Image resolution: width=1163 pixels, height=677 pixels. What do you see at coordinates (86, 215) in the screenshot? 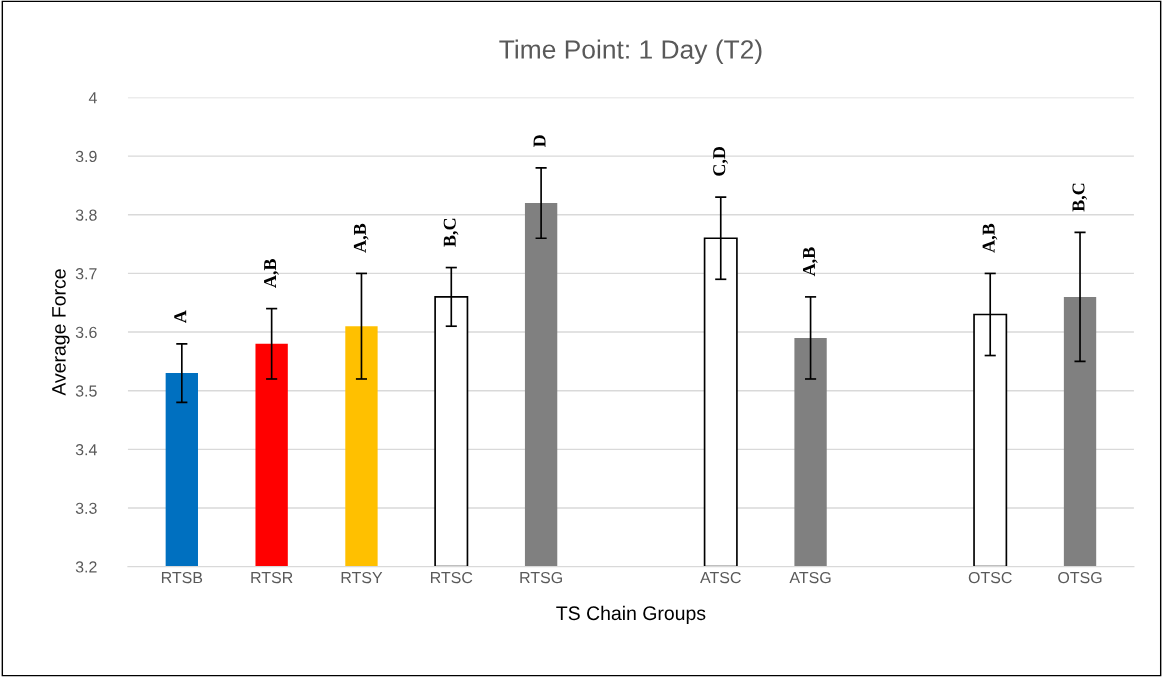
I see `y-tick-label: 3.8` at bounding box center [86, 215].